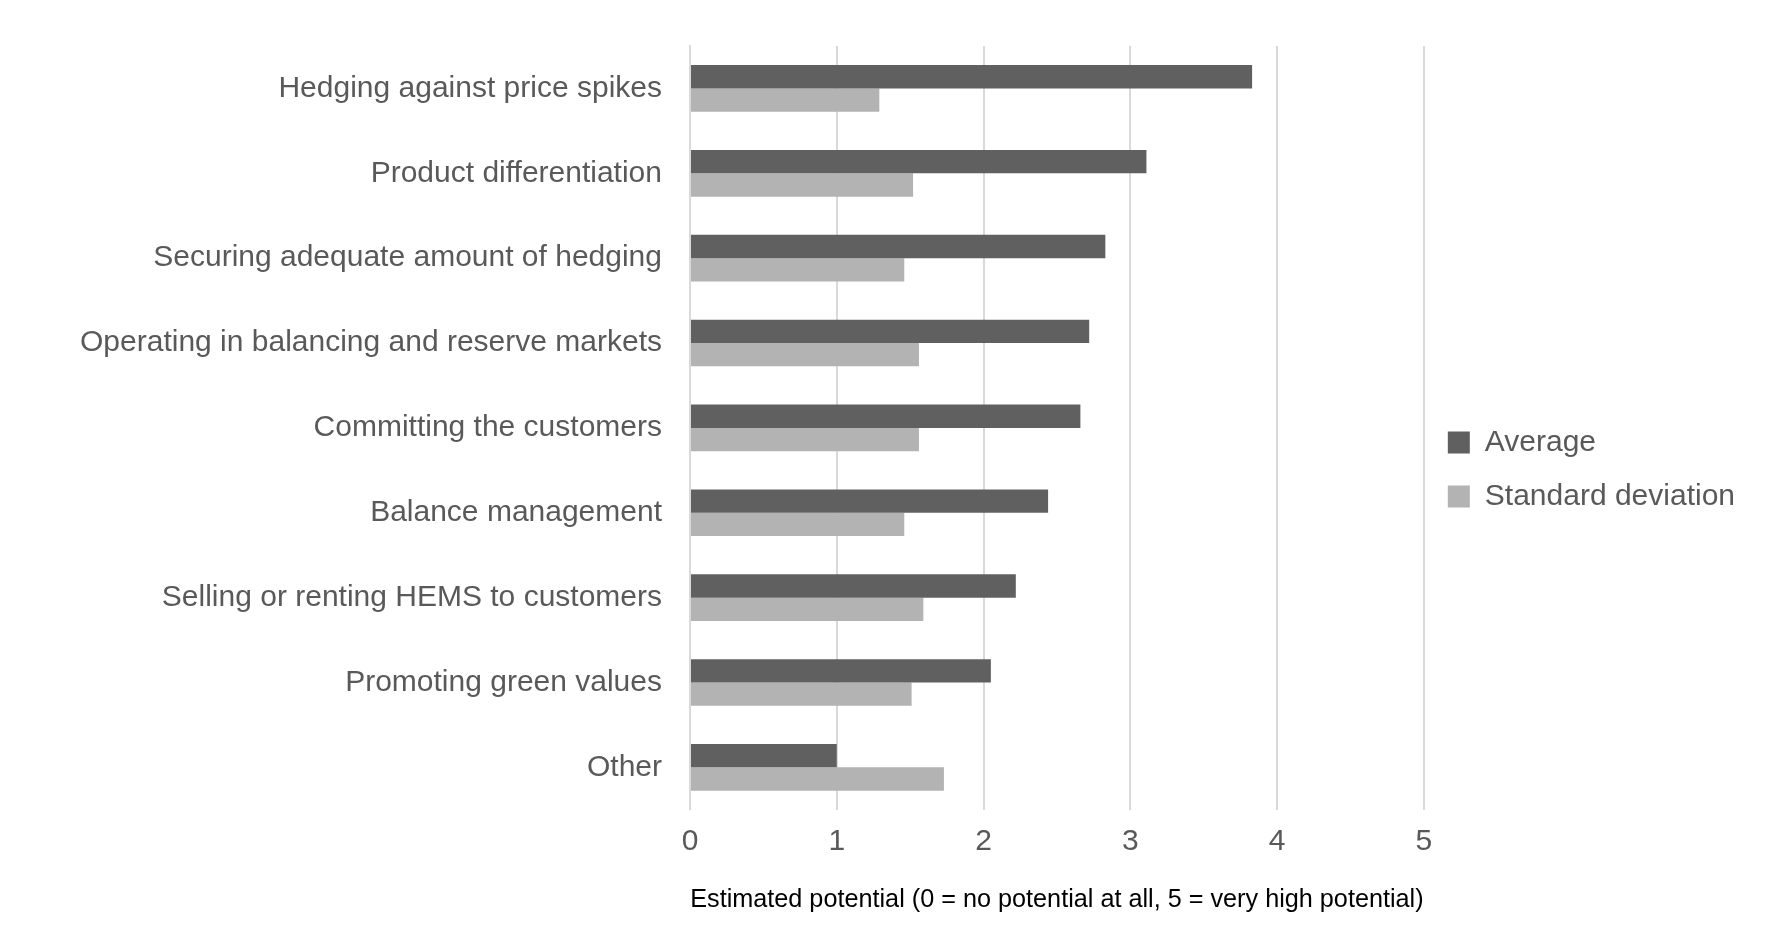 This screenshot has width=1765, height=929. Describe the element at coordinates (411, 595) in the screenshot. I see `y-tick-label: Selling or renting HEMS to customers` at that location.